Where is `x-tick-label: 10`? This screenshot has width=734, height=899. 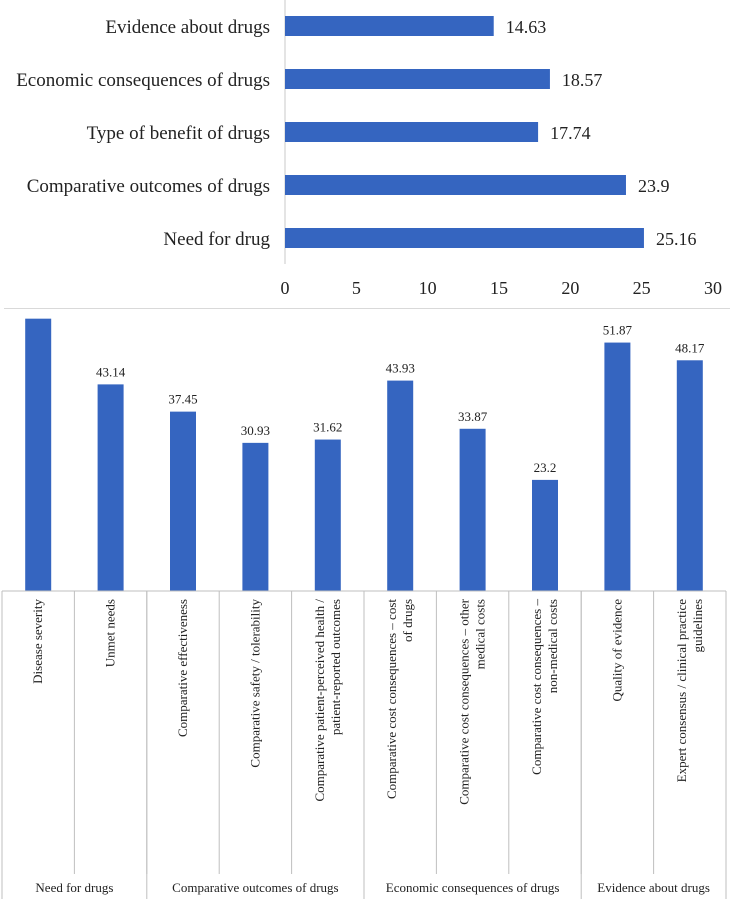 x-tick-label: 10 is located at coordinates (428, 288).